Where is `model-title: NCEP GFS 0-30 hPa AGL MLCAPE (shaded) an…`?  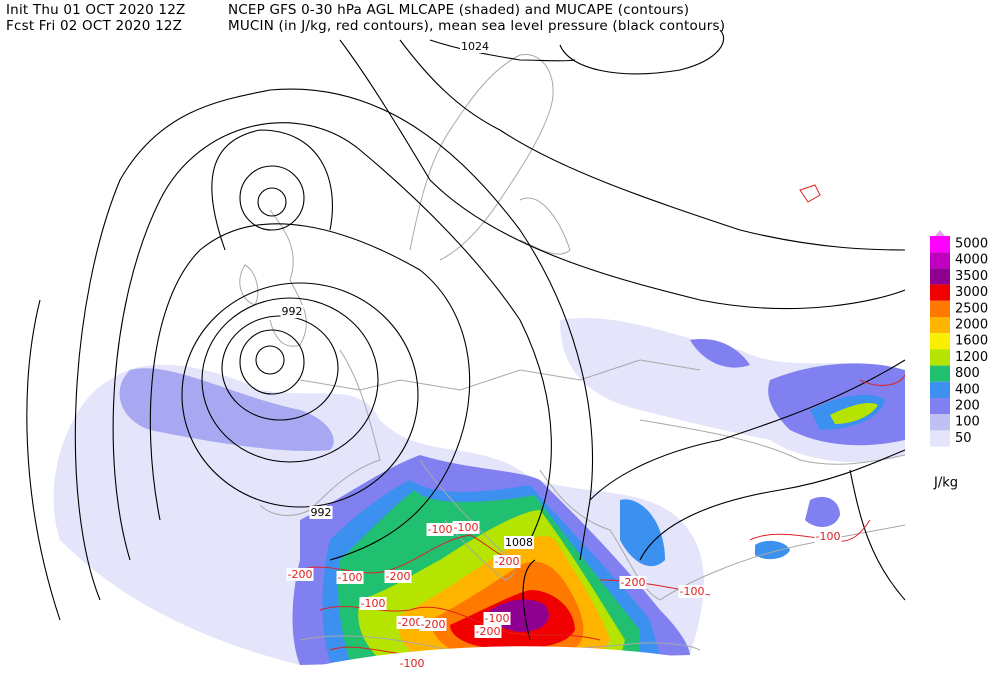
model-title: NCEP GFS 0-30 hPa AGL MLCAPE (shaded) an… is located at coordinates (458, 10).